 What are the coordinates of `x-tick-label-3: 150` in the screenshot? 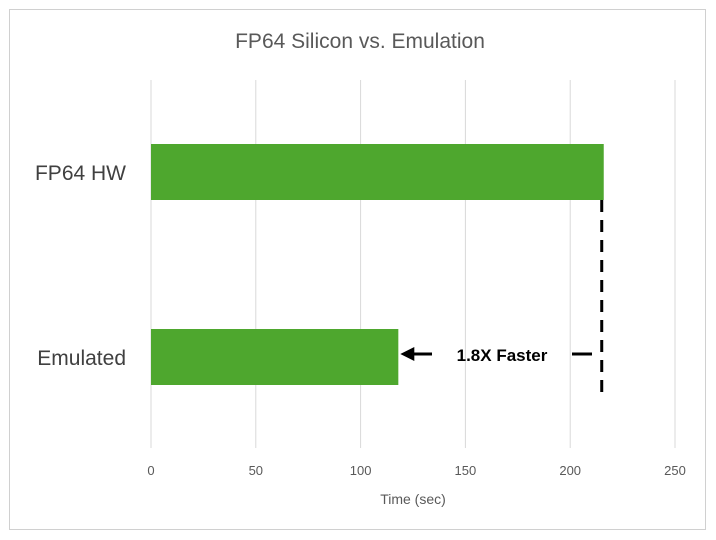 It's located at (466, 470).